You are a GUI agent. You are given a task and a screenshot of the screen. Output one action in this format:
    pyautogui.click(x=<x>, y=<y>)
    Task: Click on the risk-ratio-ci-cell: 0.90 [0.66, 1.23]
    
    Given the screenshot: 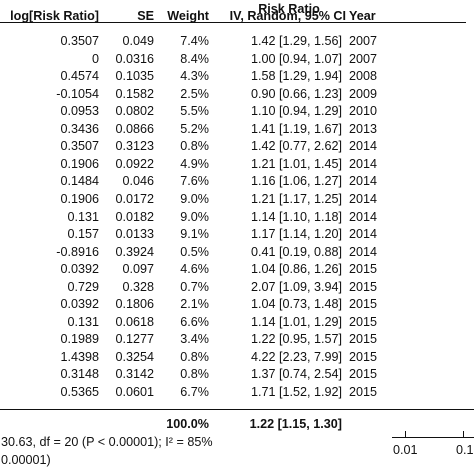 What is the action you would take?
    pyautogui.click(x=296, y=93)
    